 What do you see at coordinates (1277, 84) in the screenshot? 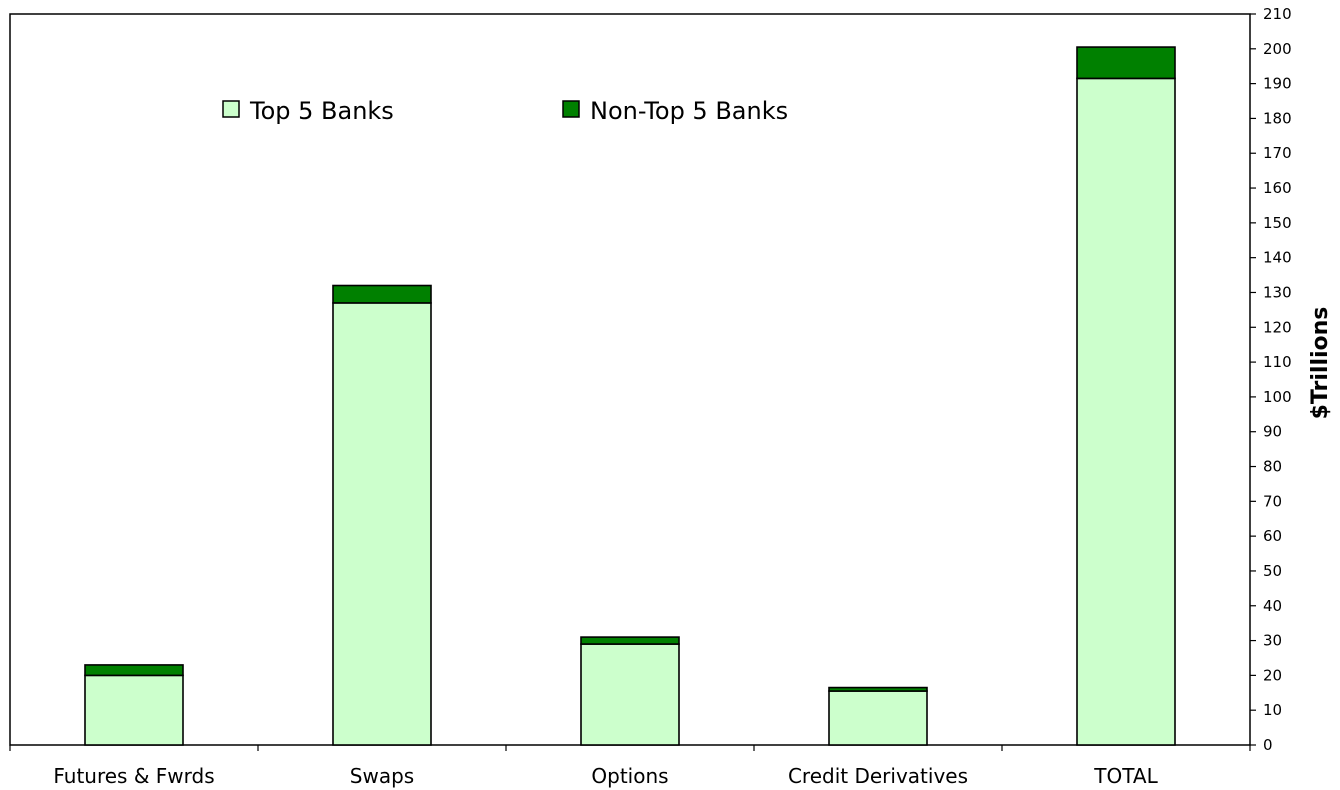
I see `y-tick-label: 190` at bounding box center [1277, 84].